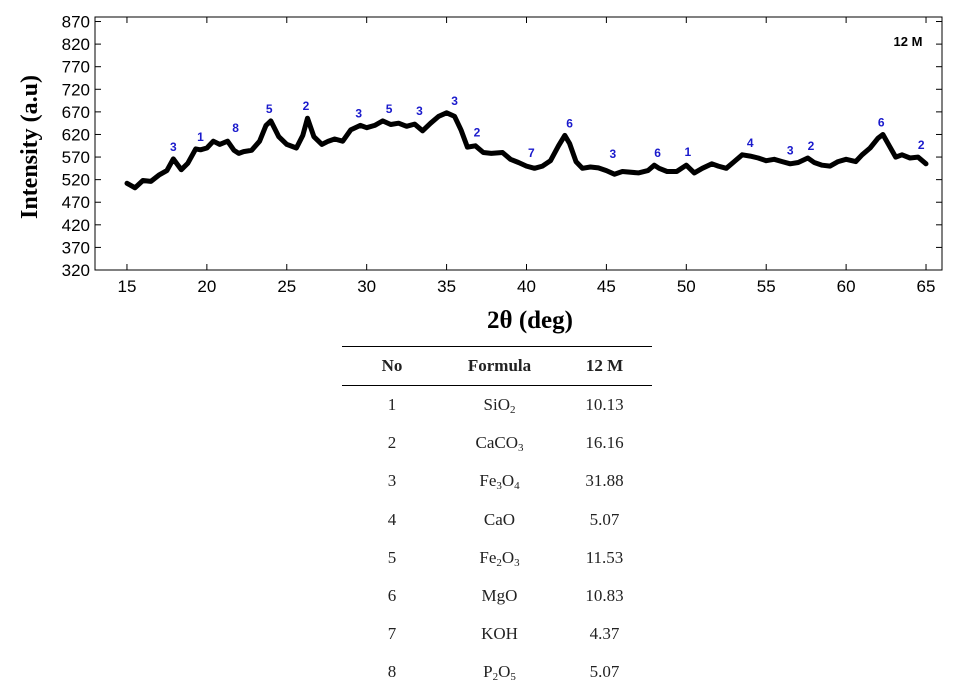 The height and width of the screenshot is (692, 958). What do you see at coordinates (76, 22) in the screenshot?
I see `y-tick-label: 870` at bounding box center [76, 22].